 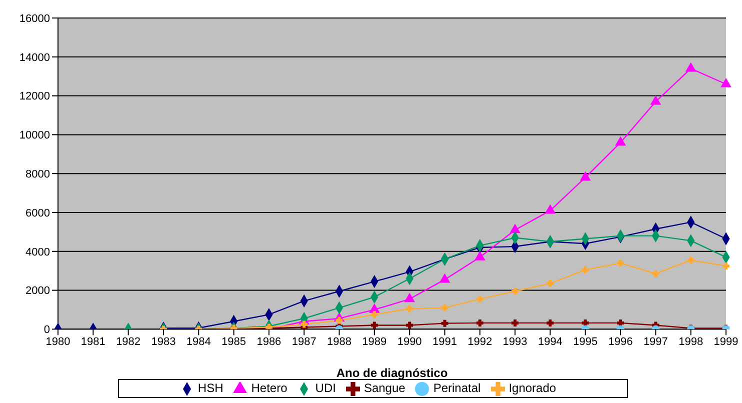 I want to click on y-tick-label: 14000, so click(x=34, y=58).